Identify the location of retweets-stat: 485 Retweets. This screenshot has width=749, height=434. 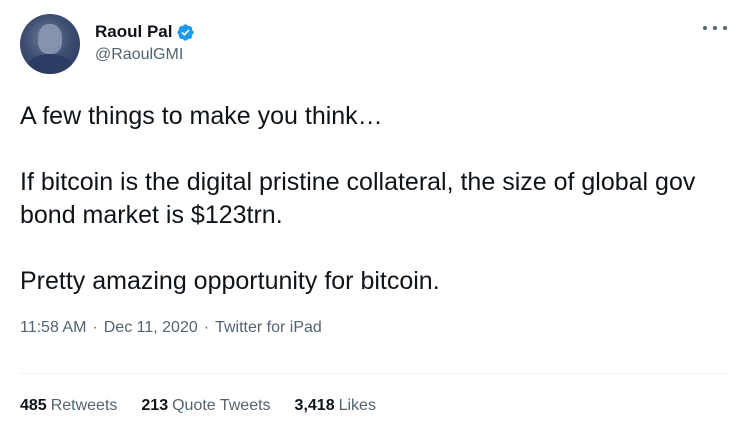
(68, 406).